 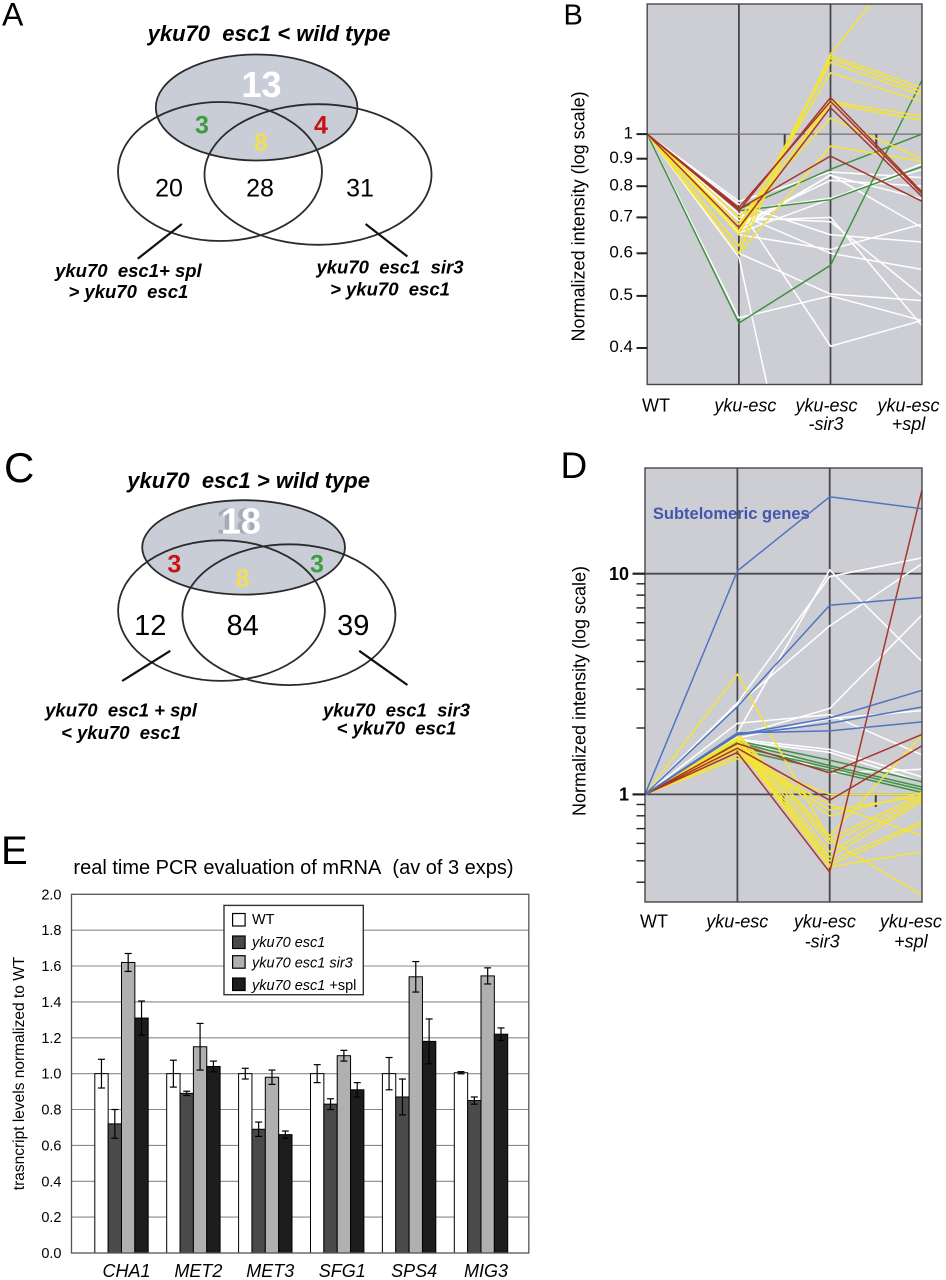 I want to click on svg-text: Subtelomeric genes, so click(x=731, y=514).